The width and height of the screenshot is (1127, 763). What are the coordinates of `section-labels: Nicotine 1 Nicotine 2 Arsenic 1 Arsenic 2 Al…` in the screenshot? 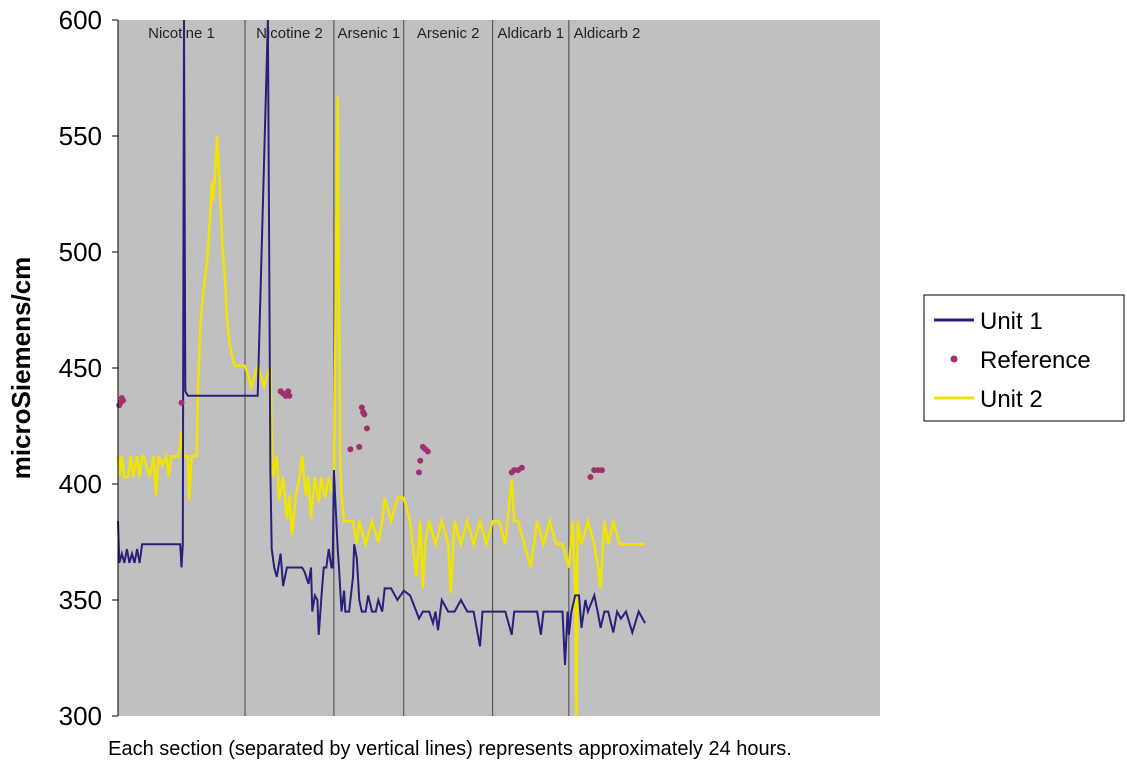 It's located at (394, 33).